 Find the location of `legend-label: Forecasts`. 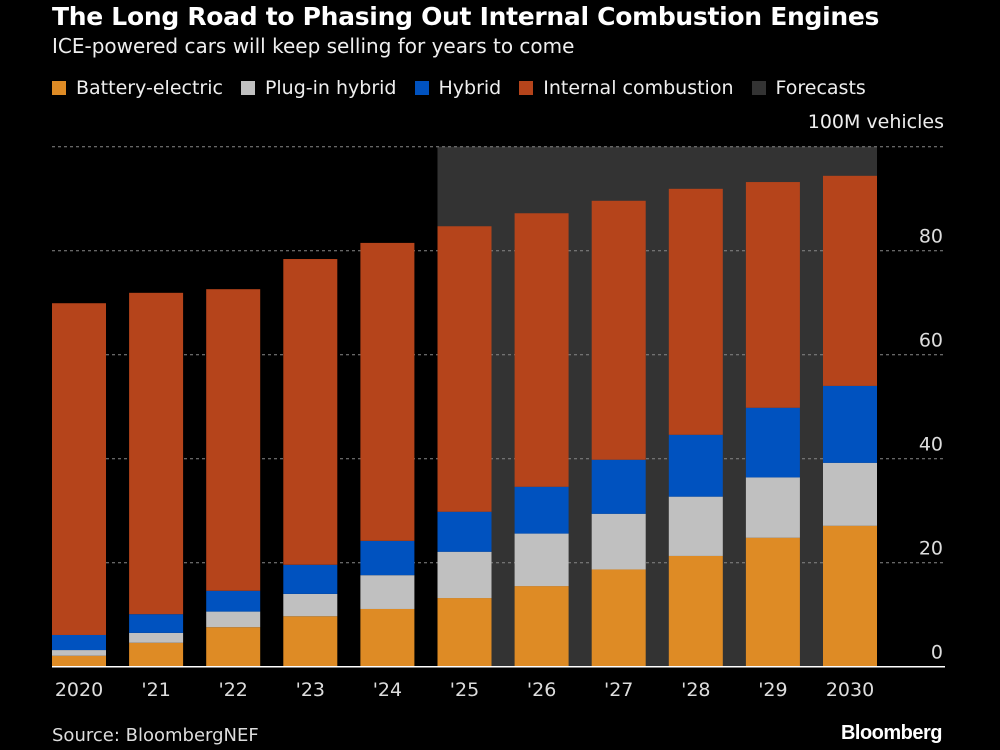

legend-label: Forecasts is located at coordinates (820, 88).